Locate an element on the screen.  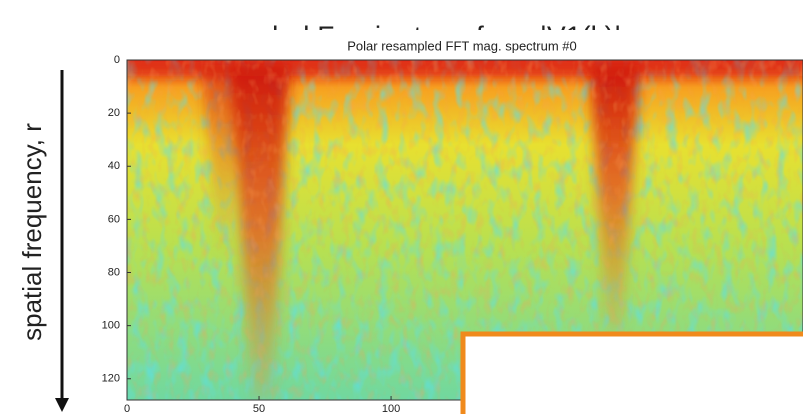
y-tick-label: 40 is located at coordinates (114, 166).